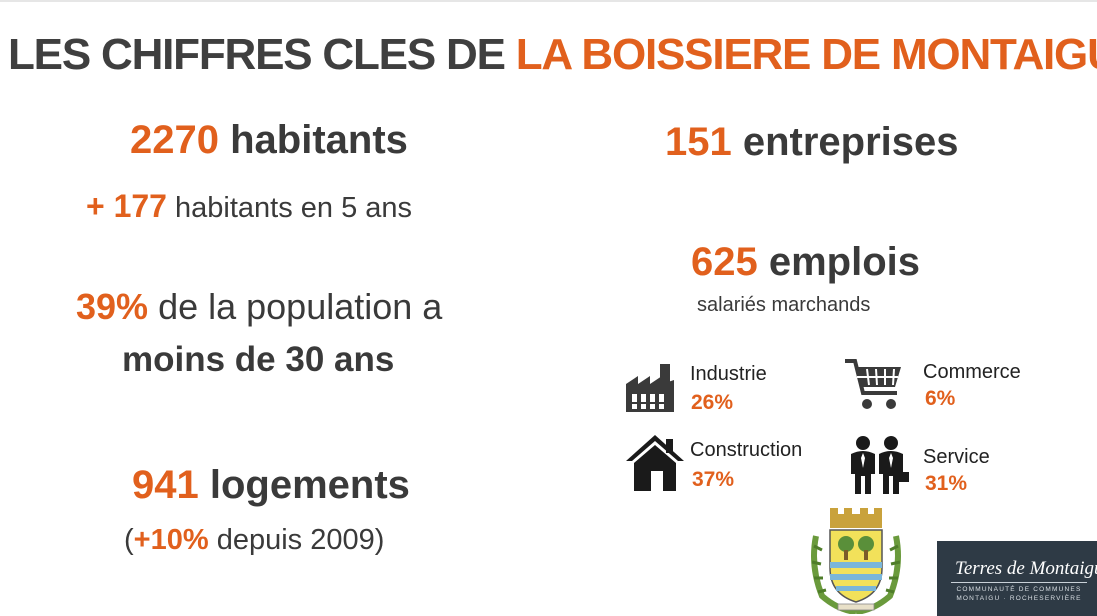 The height and width of the screenshot is (616, 1097). I want to click on sector-construction-name: Construction, so click(746, 450).